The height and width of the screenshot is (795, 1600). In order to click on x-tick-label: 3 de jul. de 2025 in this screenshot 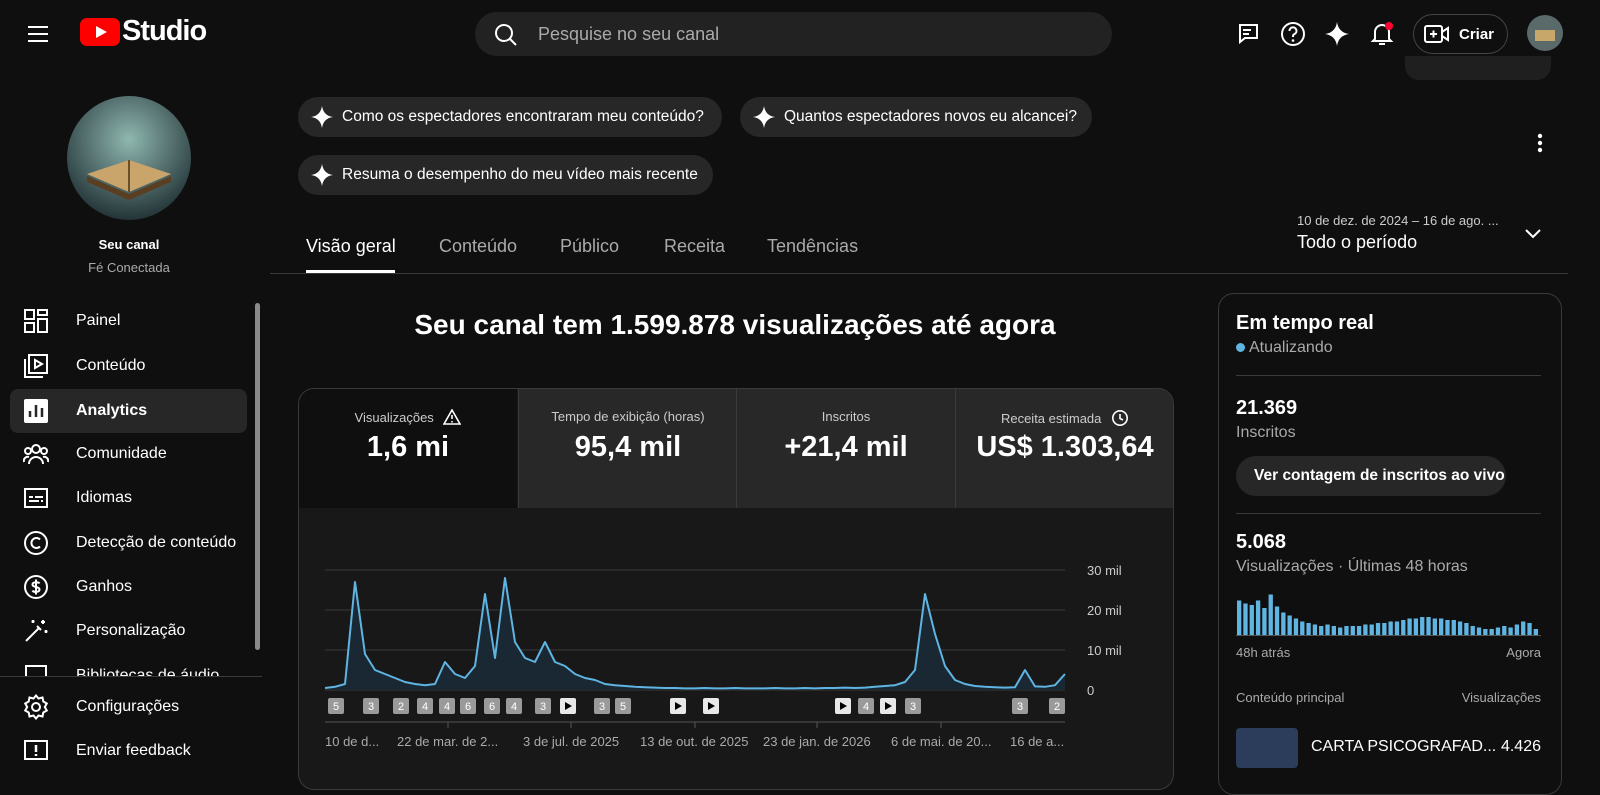, I will do `click(571, 741)`.